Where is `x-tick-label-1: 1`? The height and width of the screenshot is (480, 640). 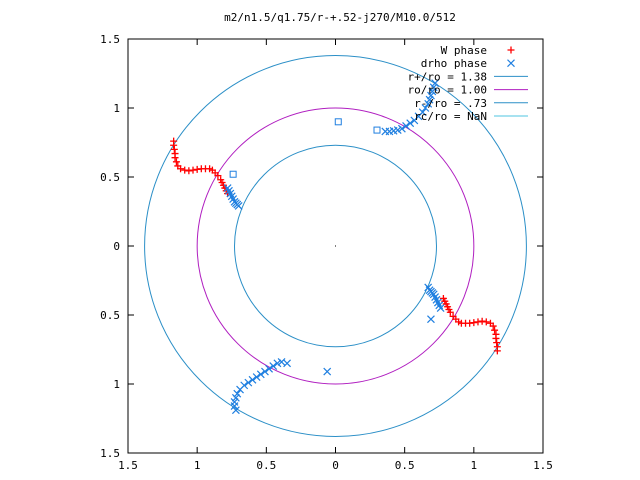 x-tick-label-1: 1 is located at coordinates (197, 465).